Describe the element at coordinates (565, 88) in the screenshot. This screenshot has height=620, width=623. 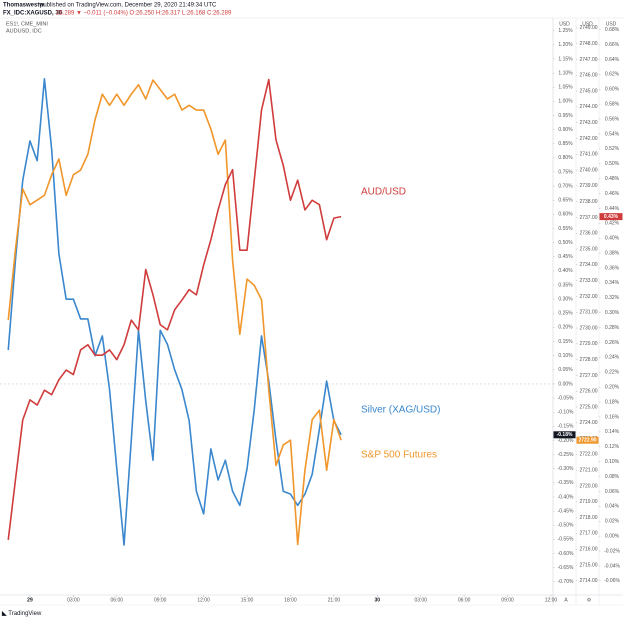
I see `y-tick-label: 1.05%` at that location.